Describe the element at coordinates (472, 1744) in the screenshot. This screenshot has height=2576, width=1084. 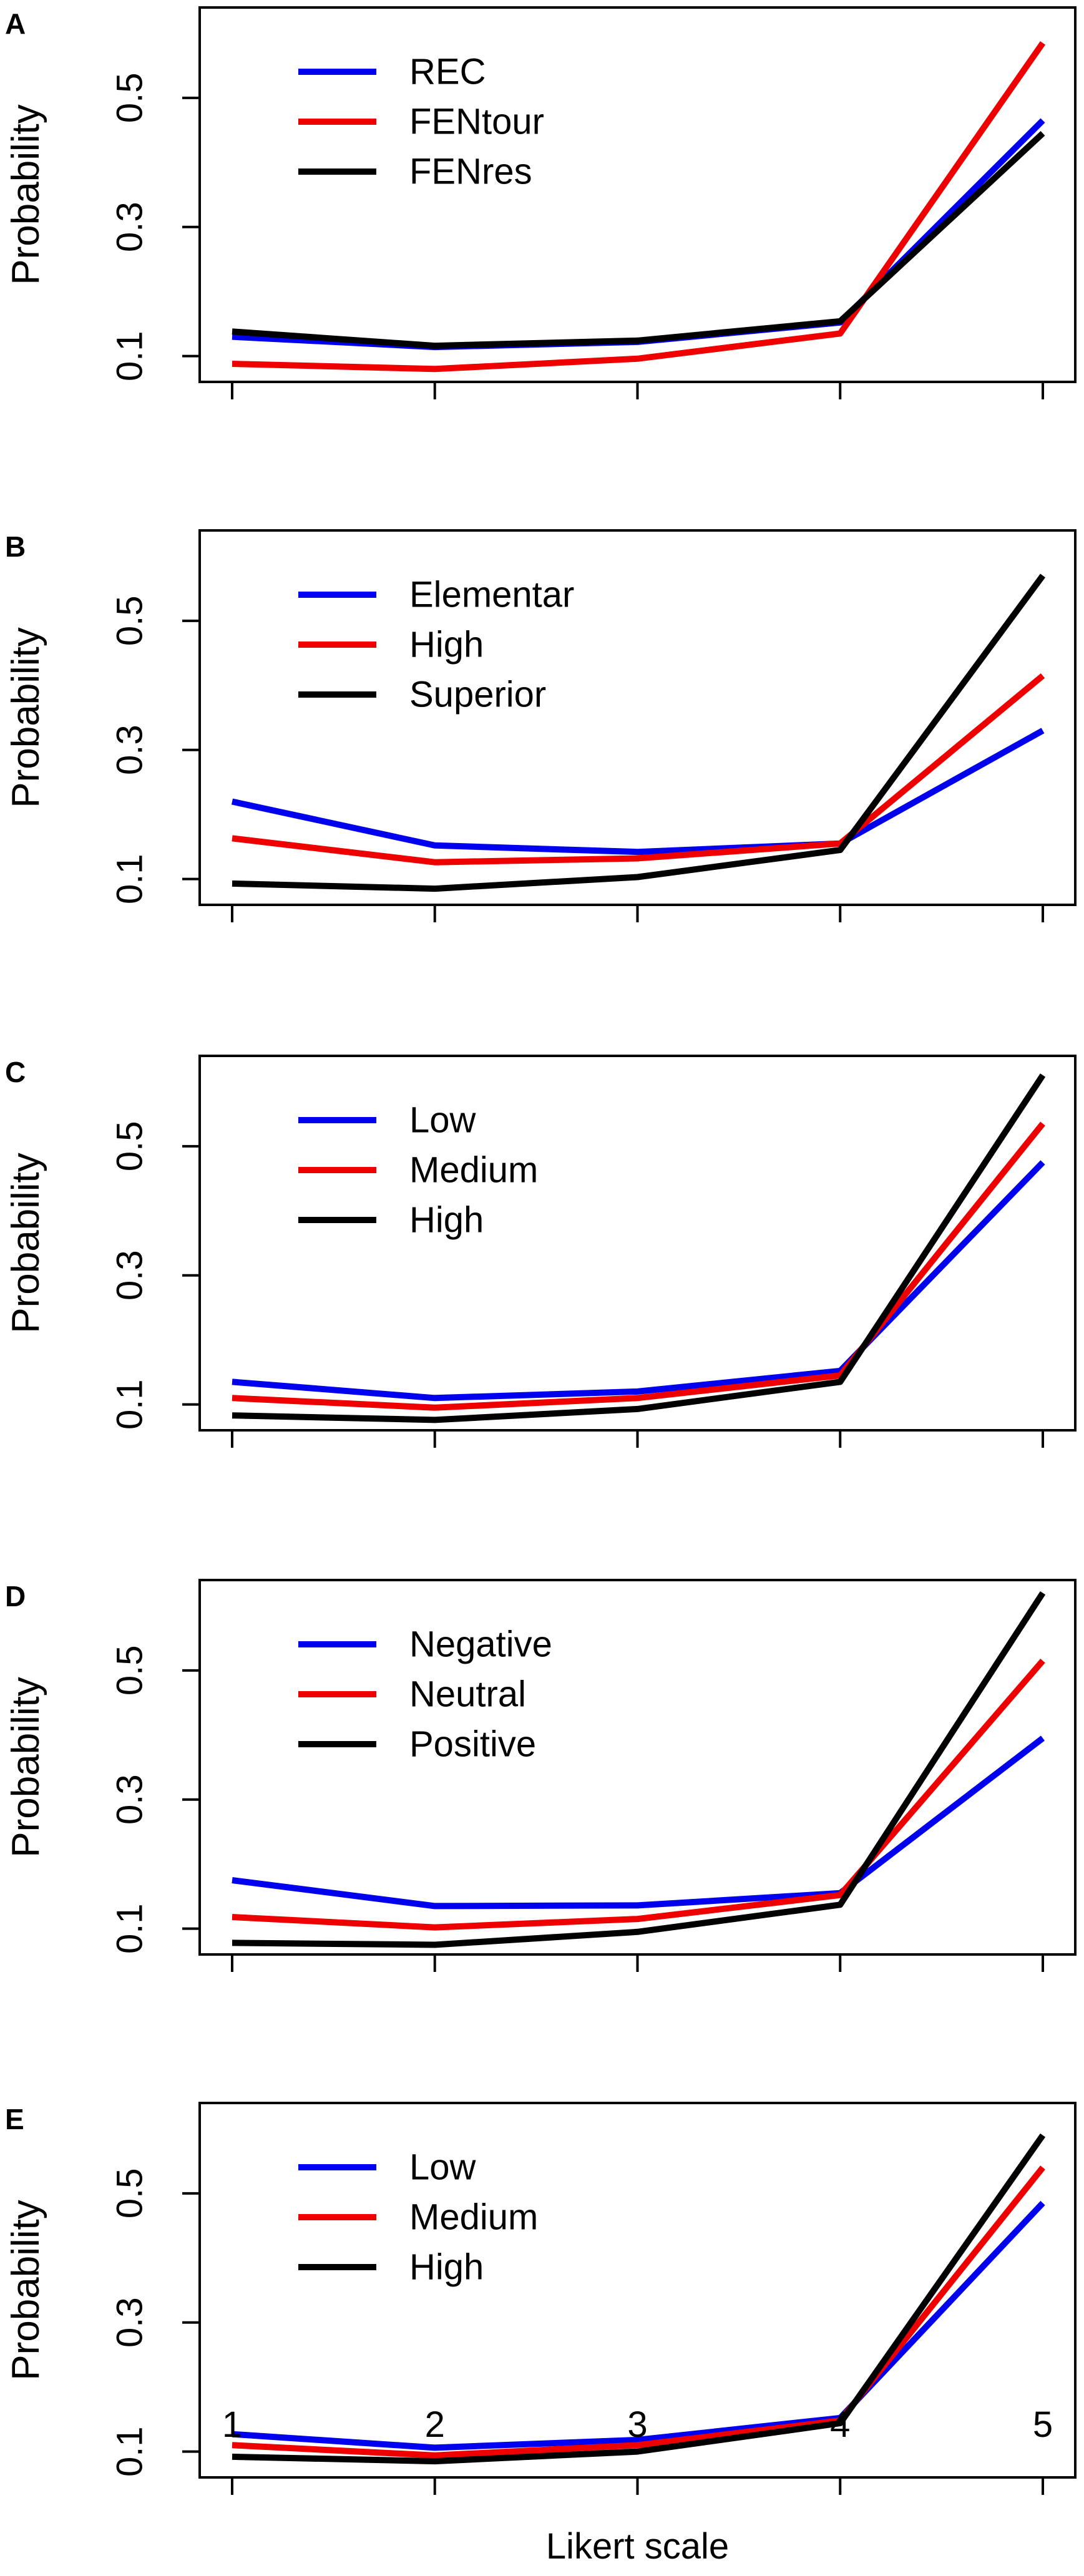
I see `legend-label: Positive` at that location.